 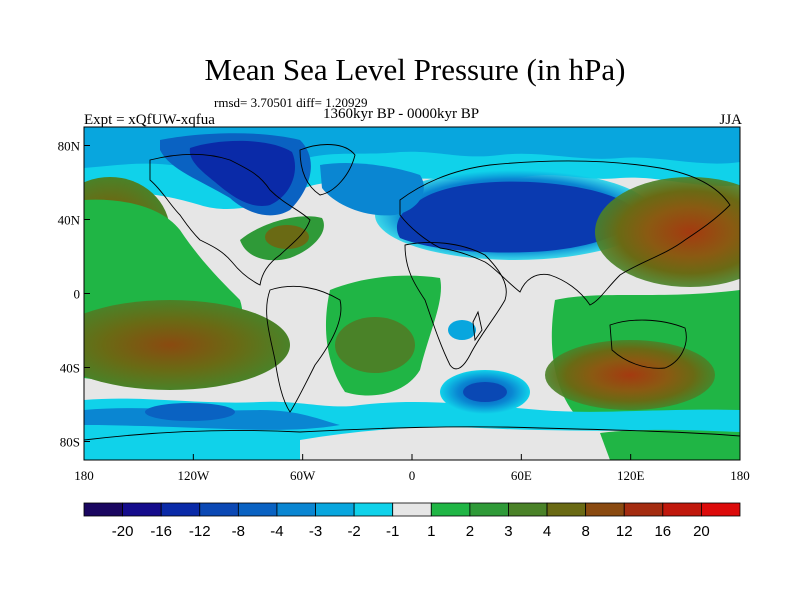 What do you see at coordinates (353, 531) in the screenshot?
I see `colorbar-label: -2` at bounding box center [353, 531].